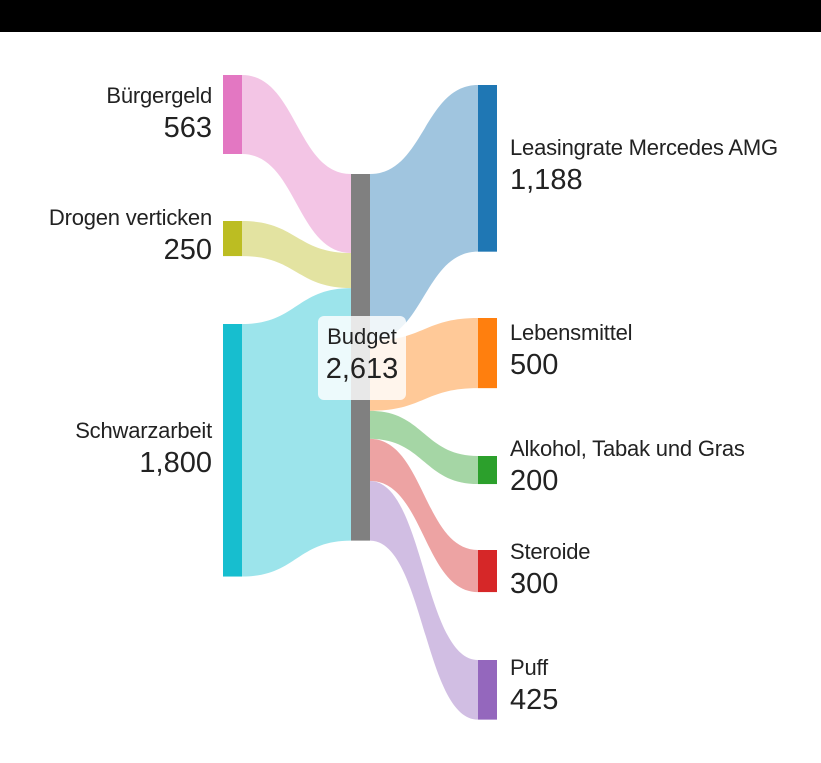  I want to click on source-value: 1,800, so click(175, 463).